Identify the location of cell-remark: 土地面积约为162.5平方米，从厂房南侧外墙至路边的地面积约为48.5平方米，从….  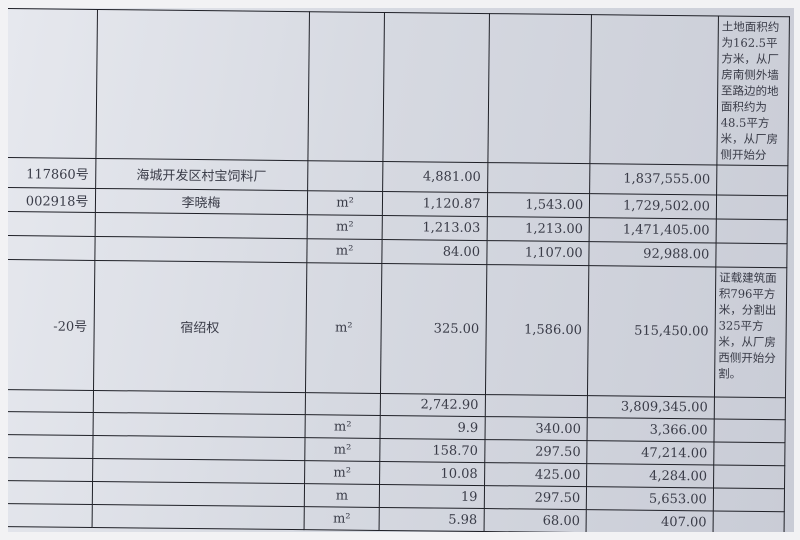
(753, 90).